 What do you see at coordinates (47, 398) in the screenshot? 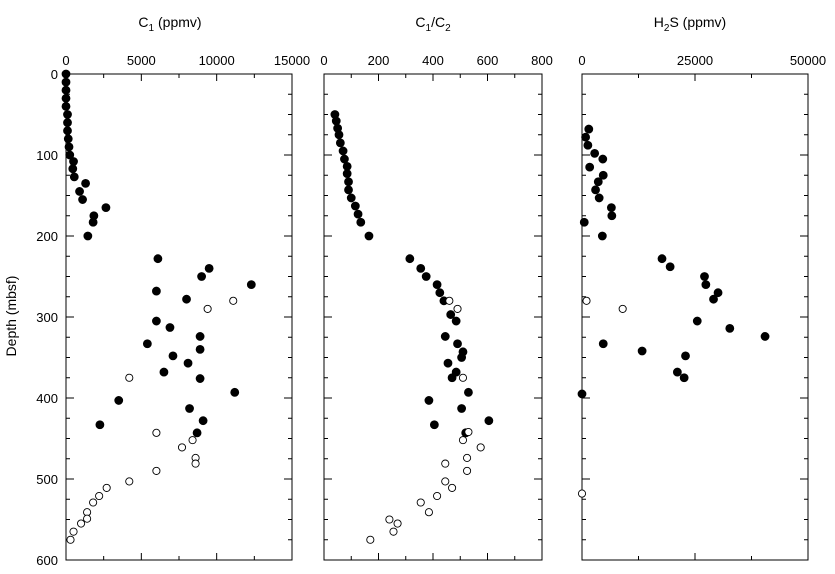
I see `ytick-label: 400` at bounding box center [47, 398].